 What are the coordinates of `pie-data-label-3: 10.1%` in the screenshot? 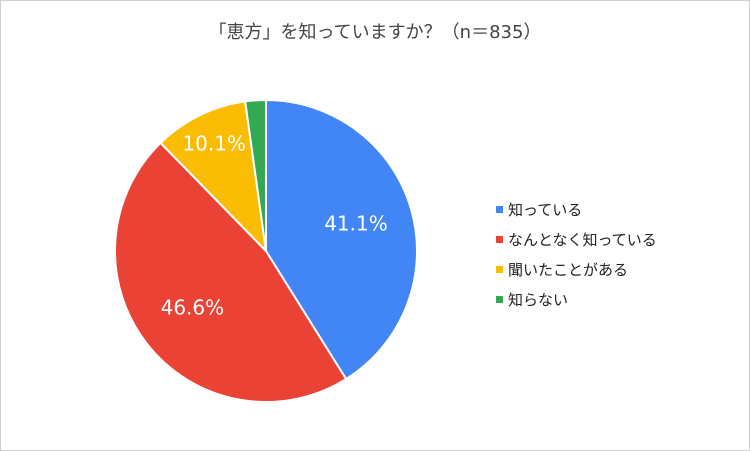 It's located at (214, 144).